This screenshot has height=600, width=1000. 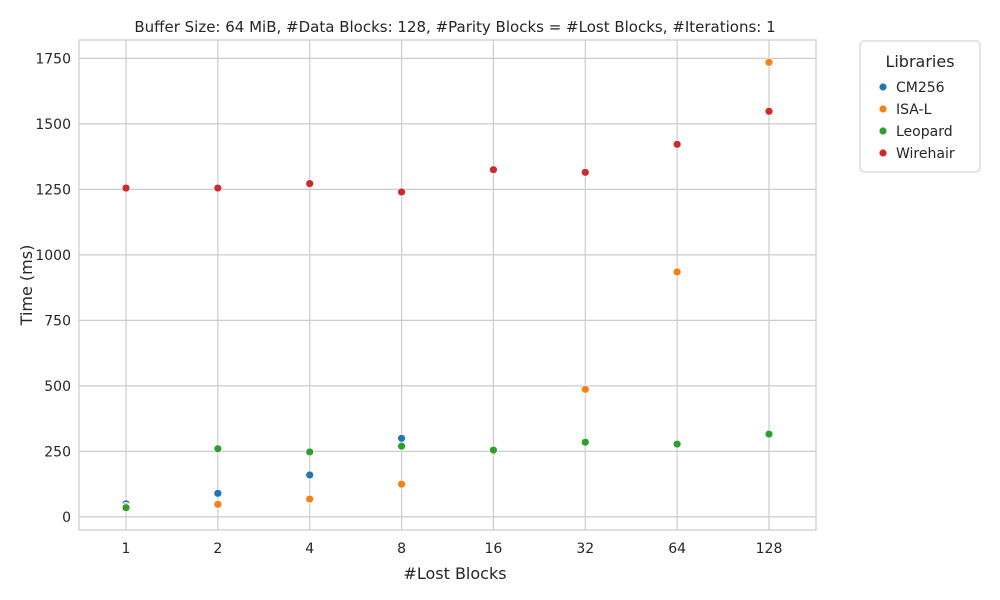 I want to click on x-tick-label: 8, so click(x=401, y=549).